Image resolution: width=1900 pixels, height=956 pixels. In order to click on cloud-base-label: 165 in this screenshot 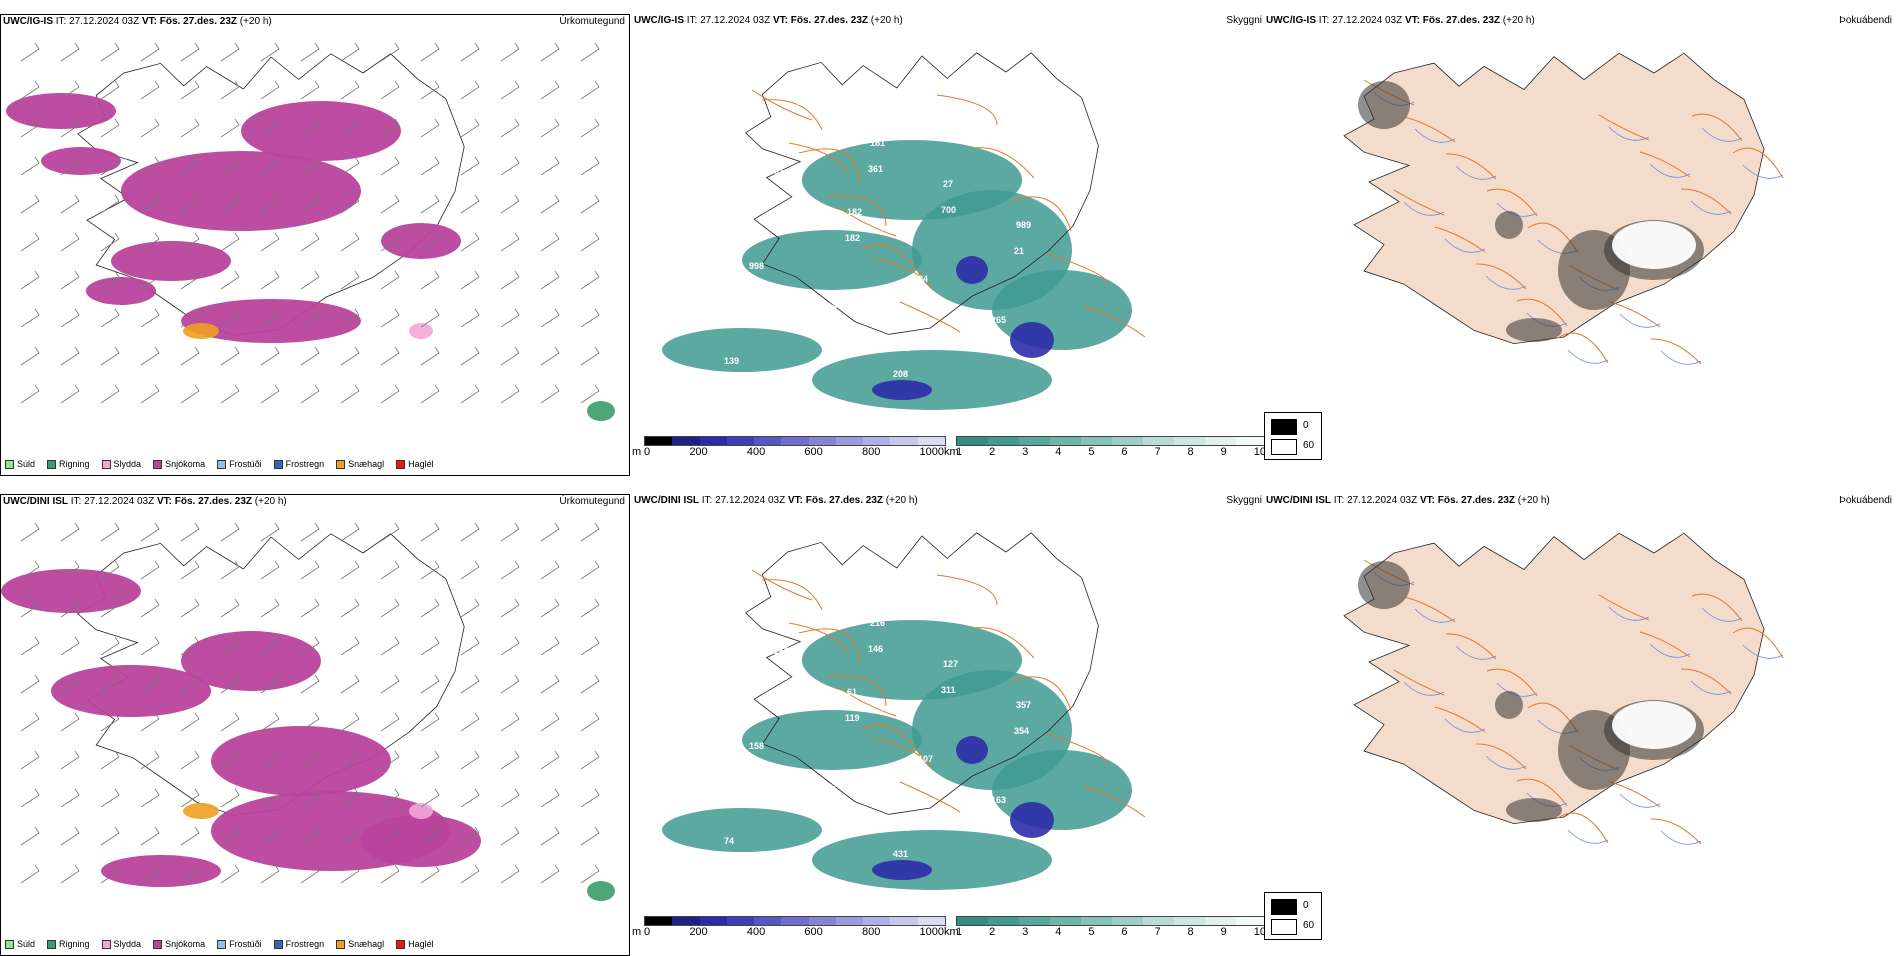, I will do `click(781, 651)`.